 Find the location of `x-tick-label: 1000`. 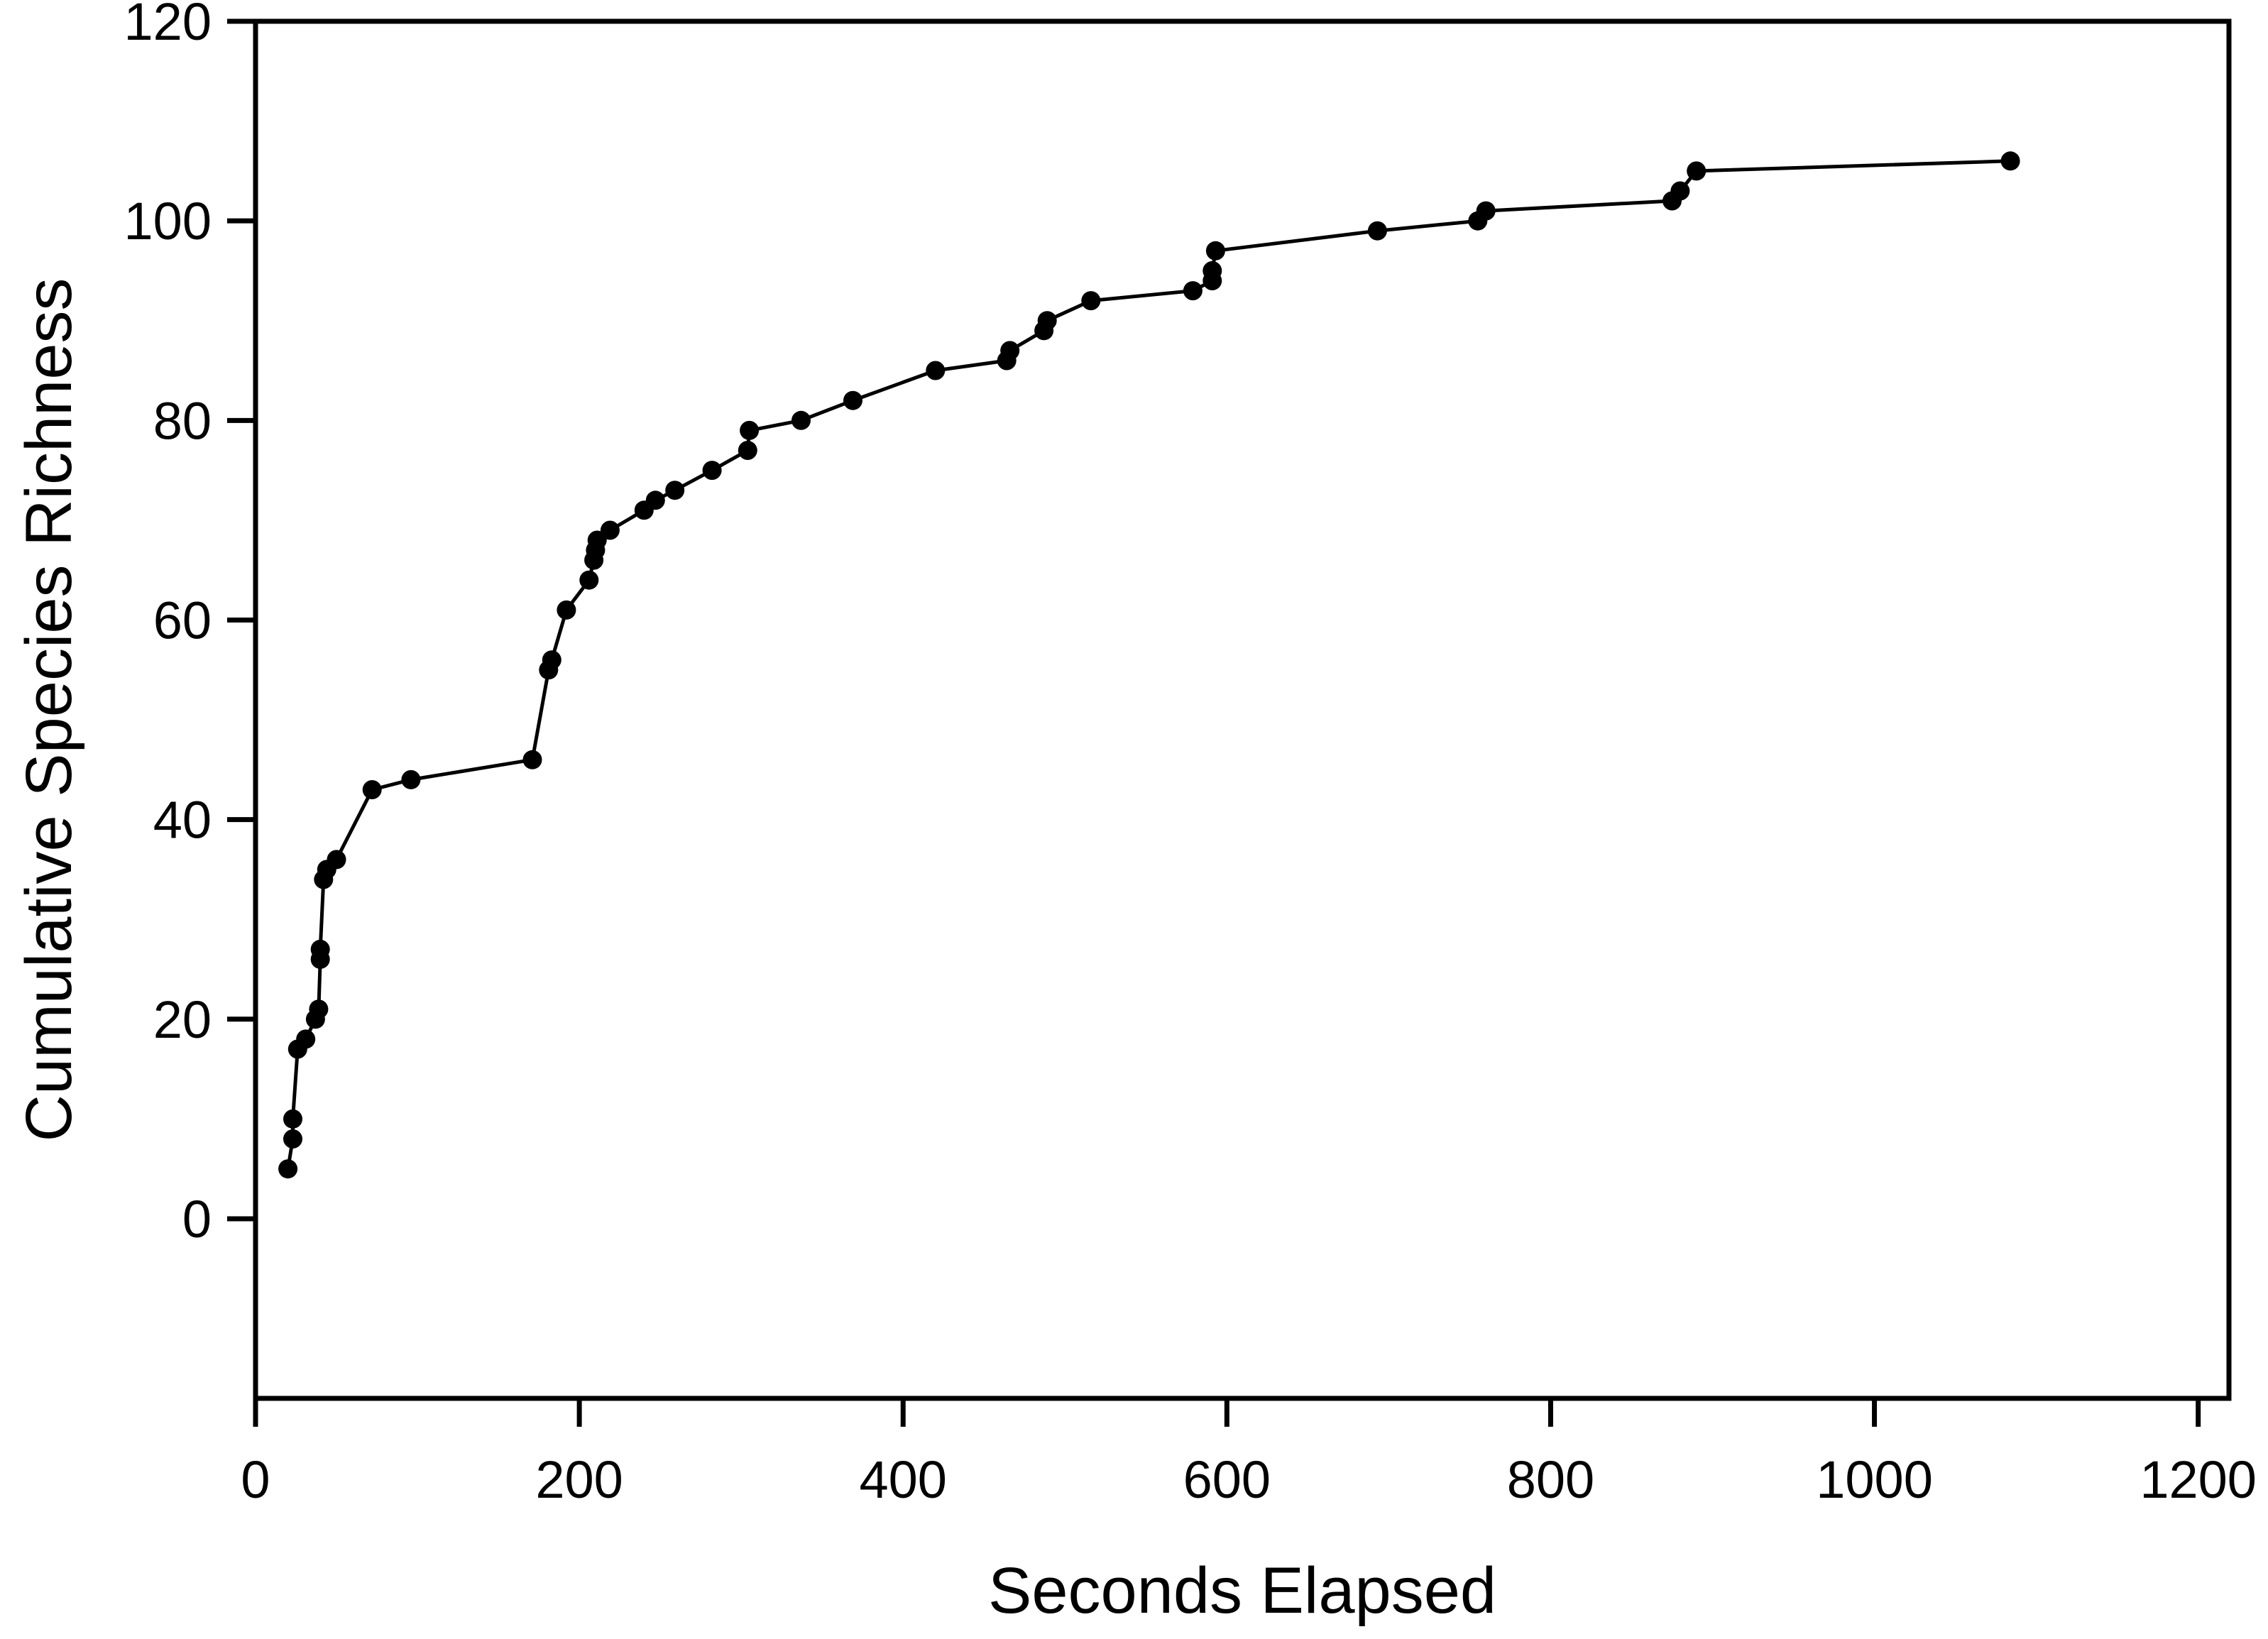

x-tick-label: 1000 is located at coordinates (1875, 1480).